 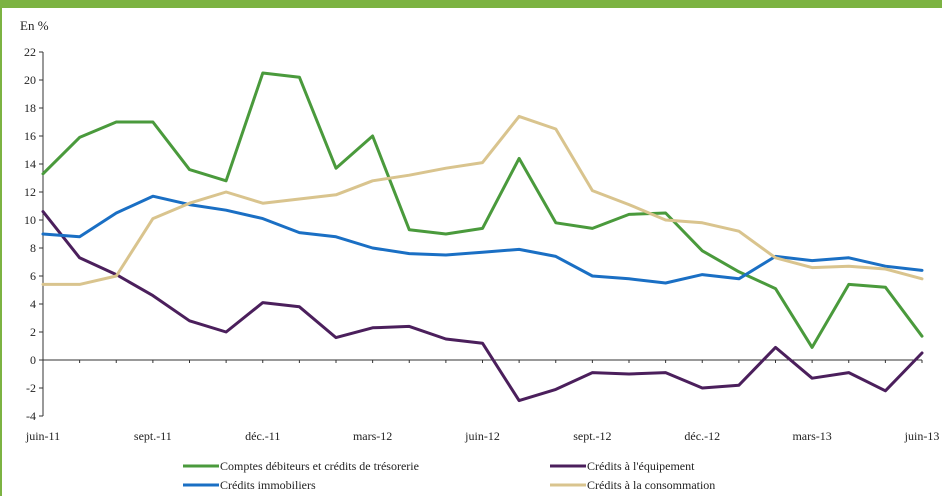 I want to click on y-tick-label: 14, so click(x=30, y=164).